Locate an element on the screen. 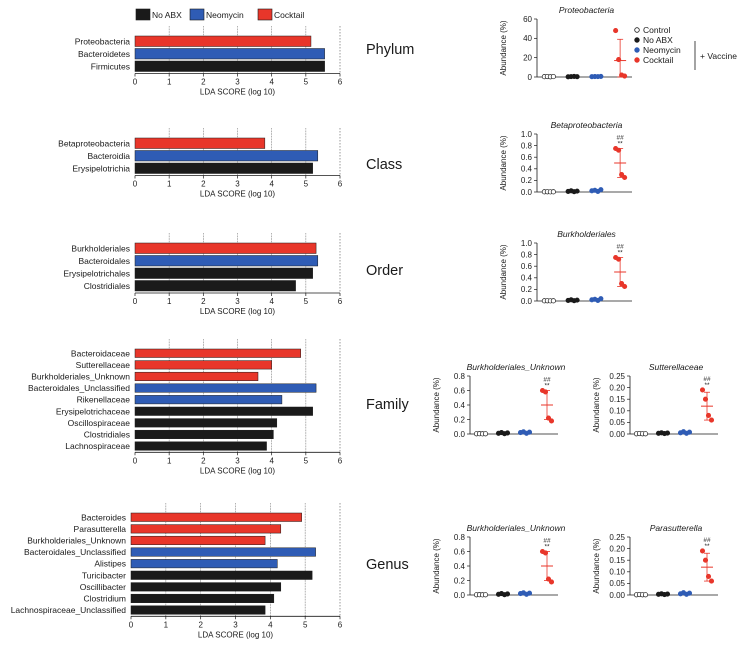 This screenshot has height=650, width=748. group-legend: No ABX Neomycin Cocktail is located at coordinates (219, 14).